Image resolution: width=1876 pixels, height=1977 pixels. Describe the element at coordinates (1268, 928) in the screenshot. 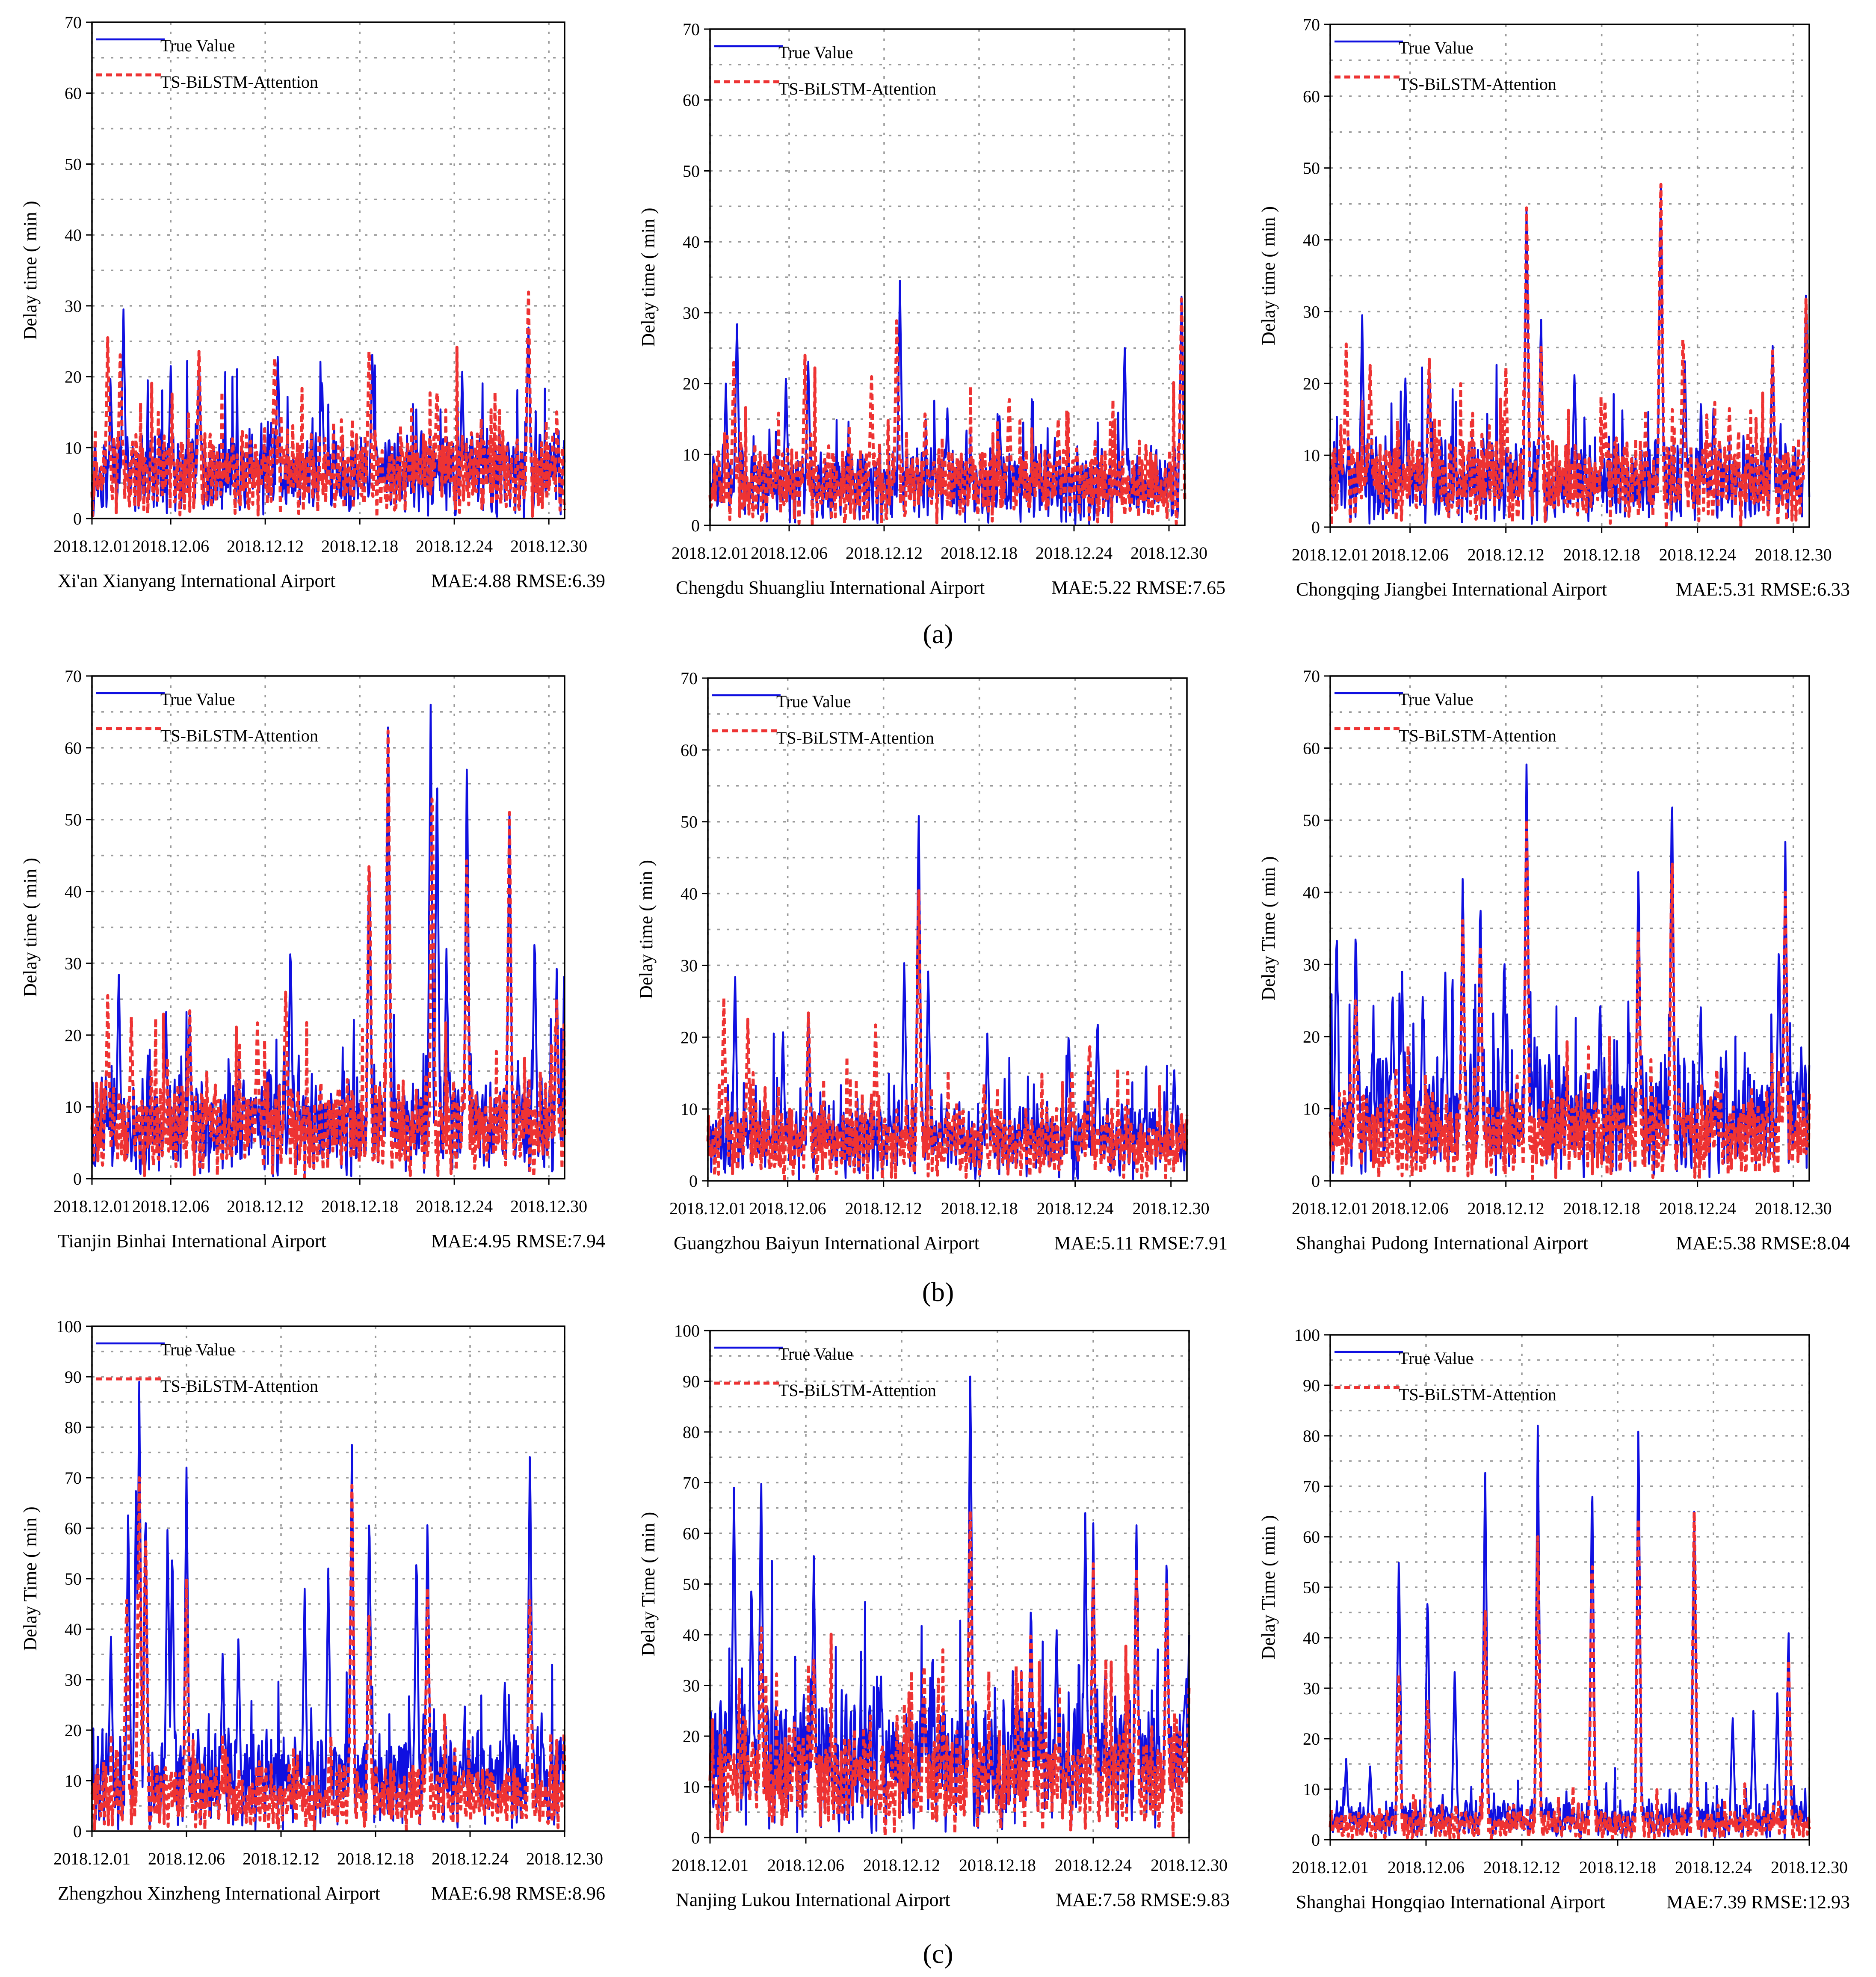

I see `y-axis-title: Delay Time ( min )` at that location.